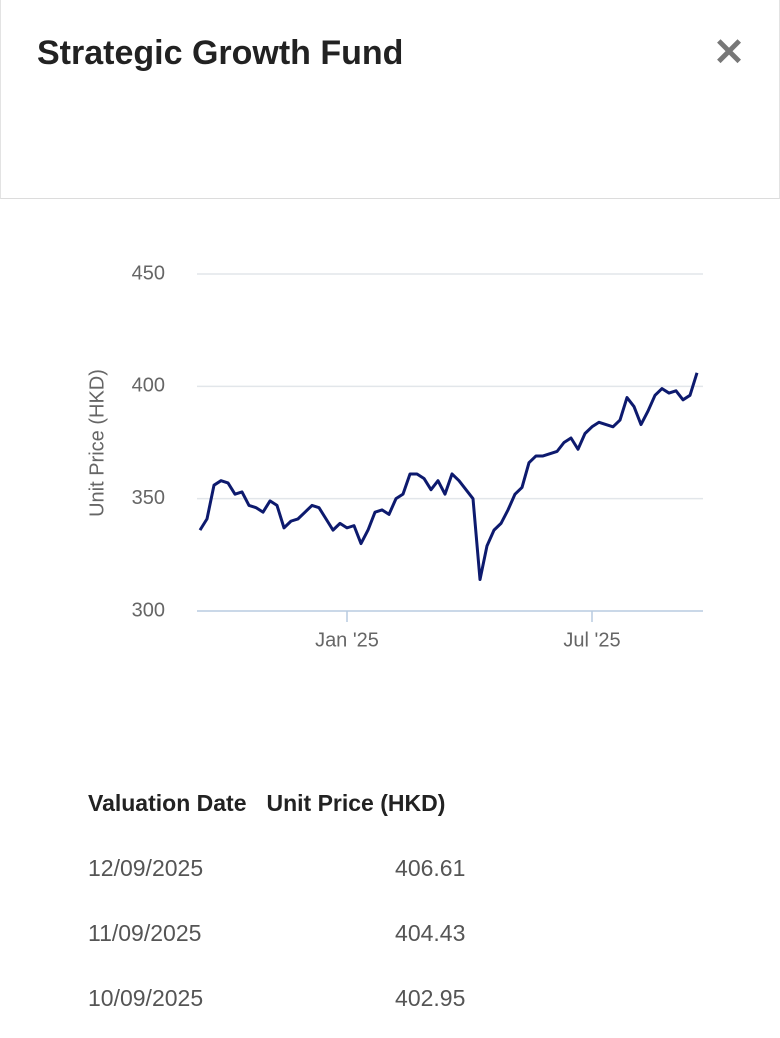  I want to click on column-header: Unit Price (HKD), so click(356, 803).